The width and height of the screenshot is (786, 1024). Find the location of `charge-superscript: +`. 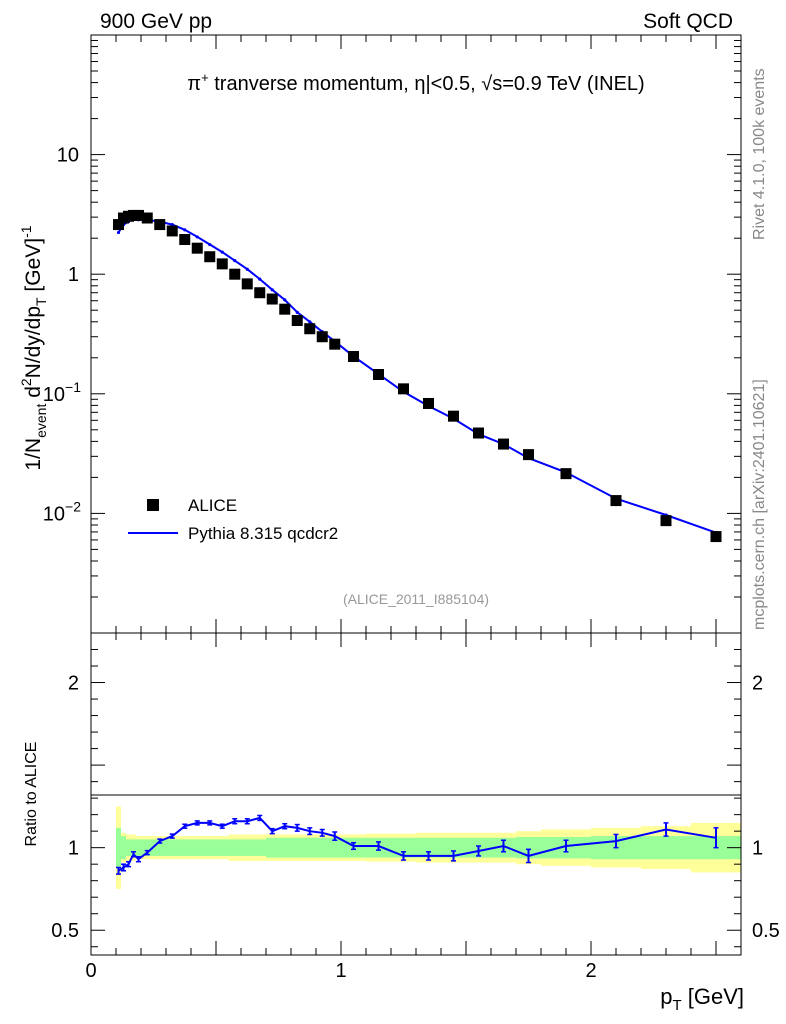

charge-superscript: + is located at coordinates (205, 77).